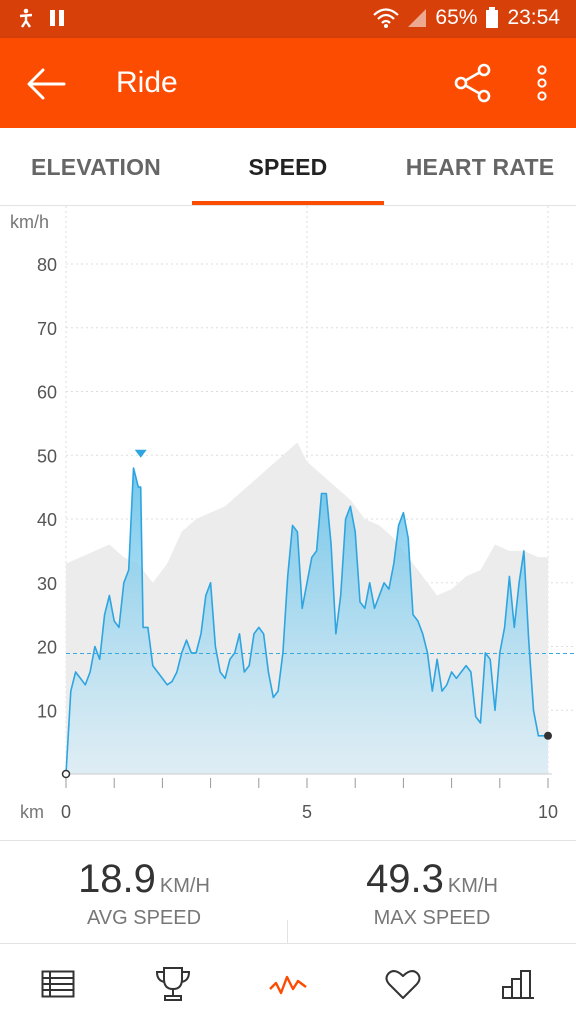 The width and height of the screenshot is (576, 1024). What do you see at coordinates (47, 265) in the screenshot?
I see `y-tick-label: 80` at bounding box center [47, 265].